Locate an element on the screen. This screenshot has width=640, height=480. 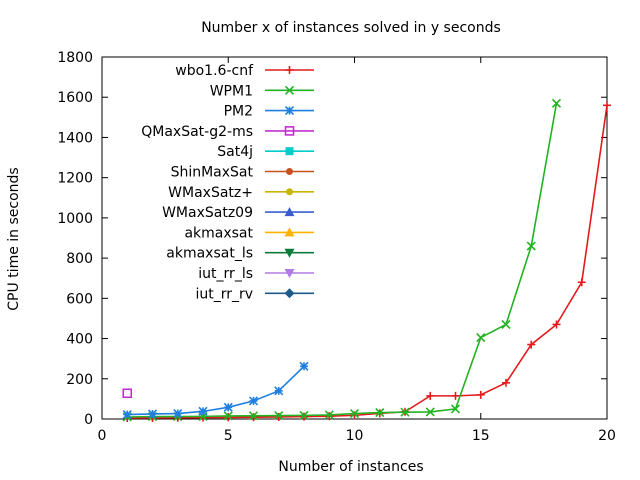
x-tick-label: 20 is located at coordinates (607, 436).